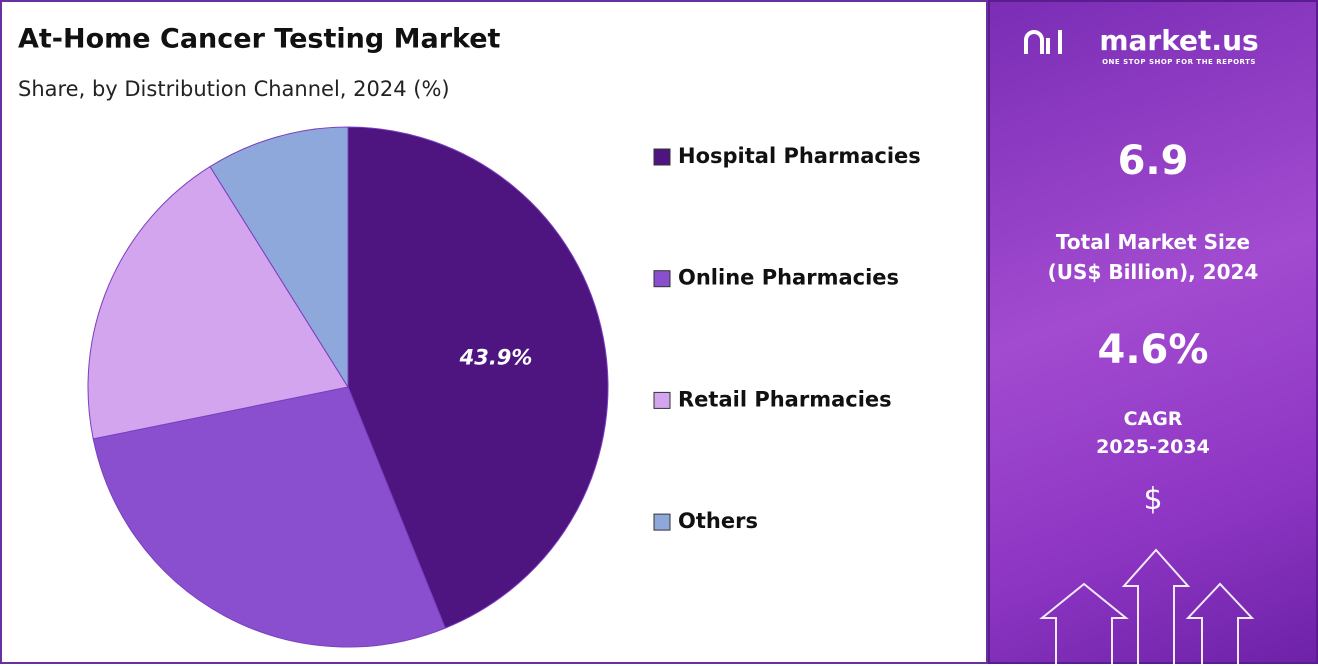 This screenshot has width=1318, height=666. Describe the element at coordinates (718, 521) in the screenshot. I see `legend-label: Others` at that location.